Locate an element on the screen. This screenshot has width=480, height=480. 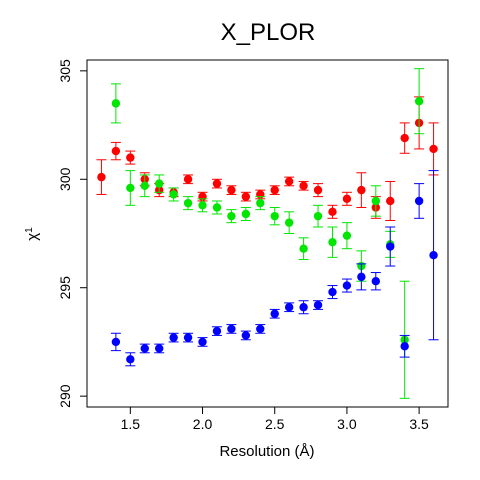
x-tick-label: 1.5 is located at coordinates (131, 424).